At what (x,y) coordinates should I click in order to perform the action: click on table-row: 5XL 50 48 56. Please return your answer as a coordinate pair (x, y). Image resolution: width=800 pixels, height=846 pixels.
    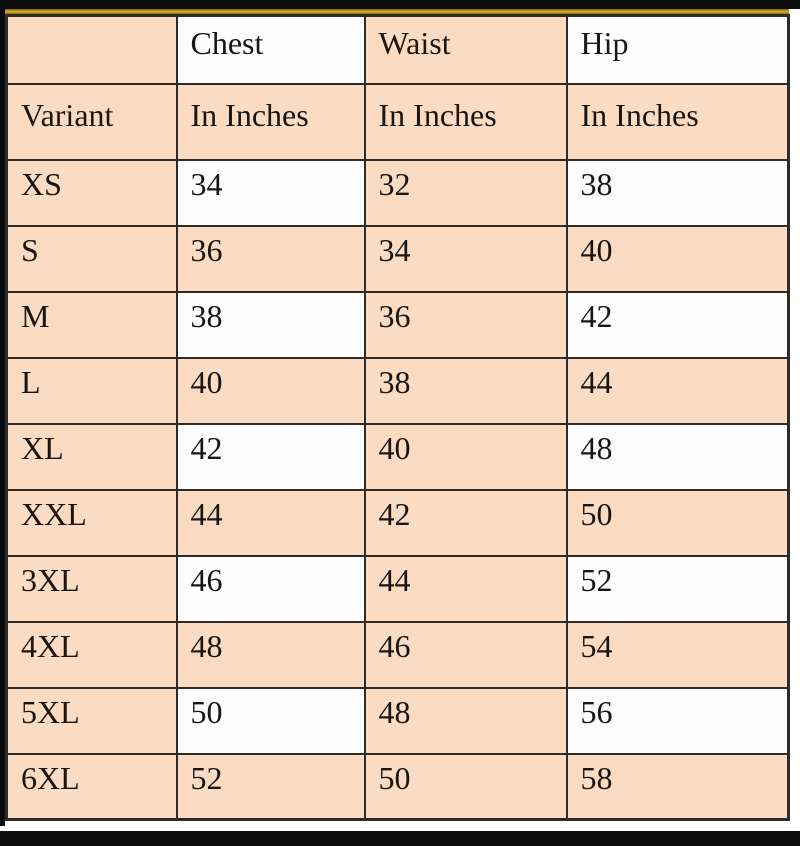
    Looking at the image, I should click on (397, 720).